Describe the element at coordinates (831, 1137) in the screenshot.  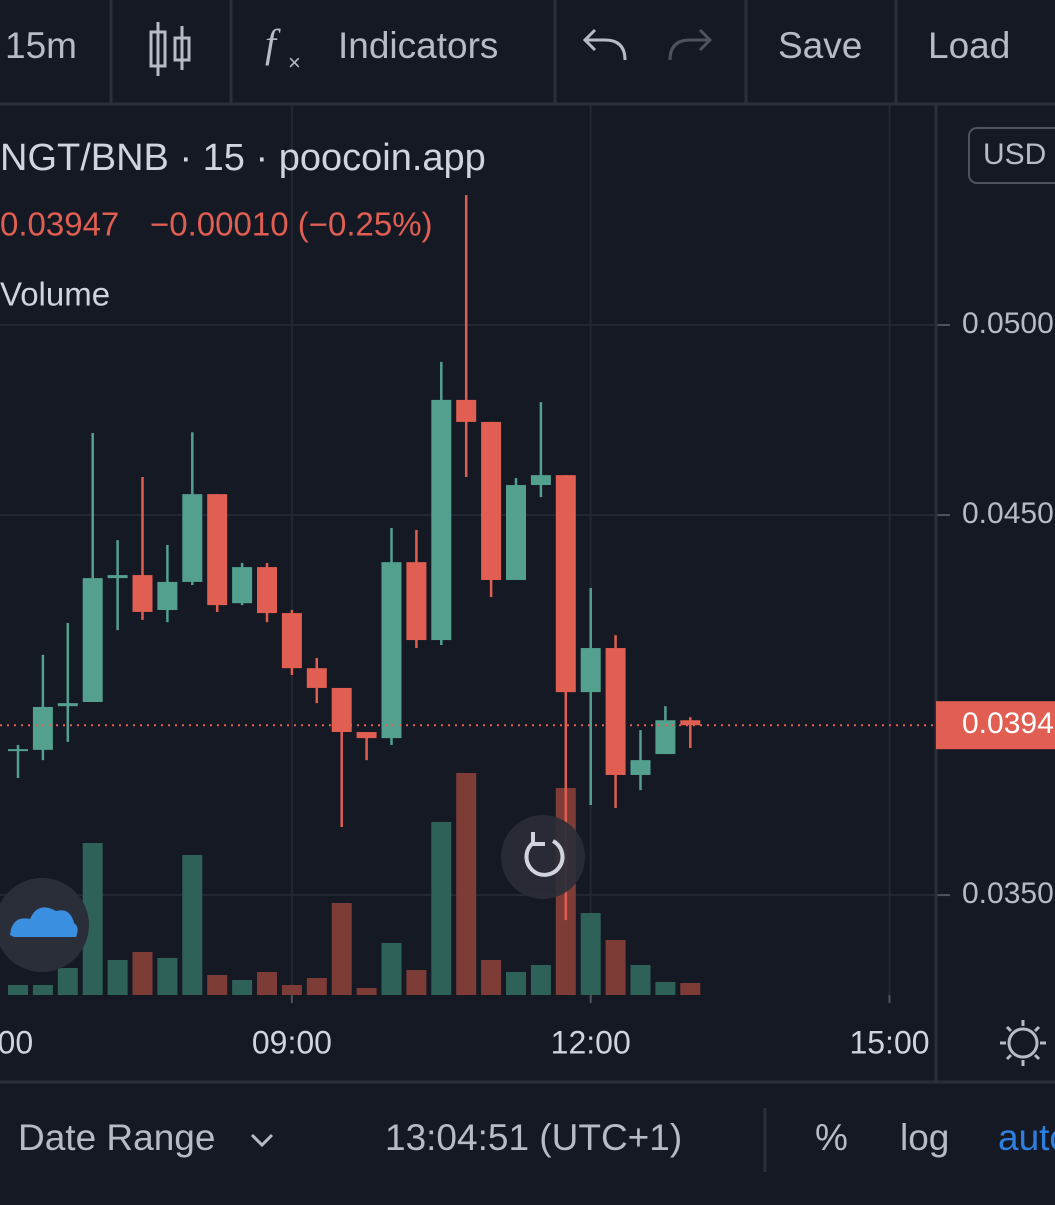
I see `percent-button: %` at that location.